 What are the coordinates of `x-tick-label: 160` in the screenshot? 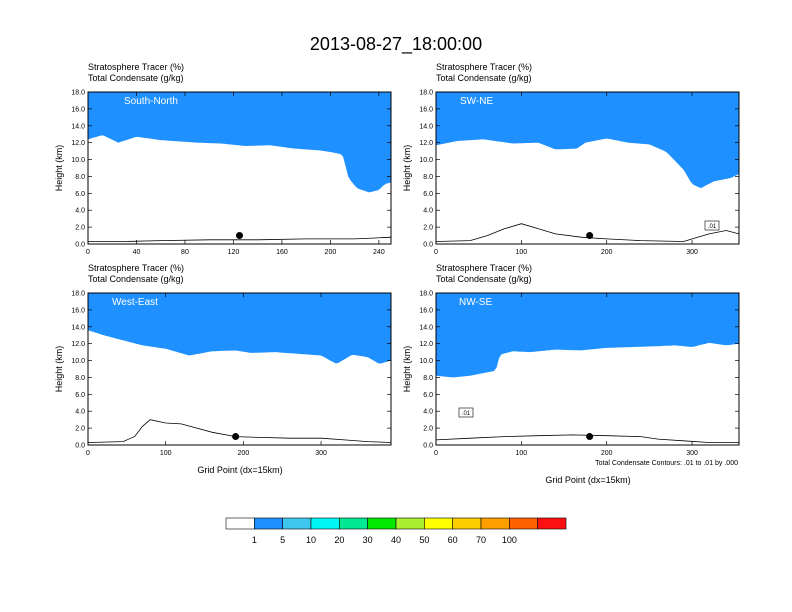 It's located at (282, 252).